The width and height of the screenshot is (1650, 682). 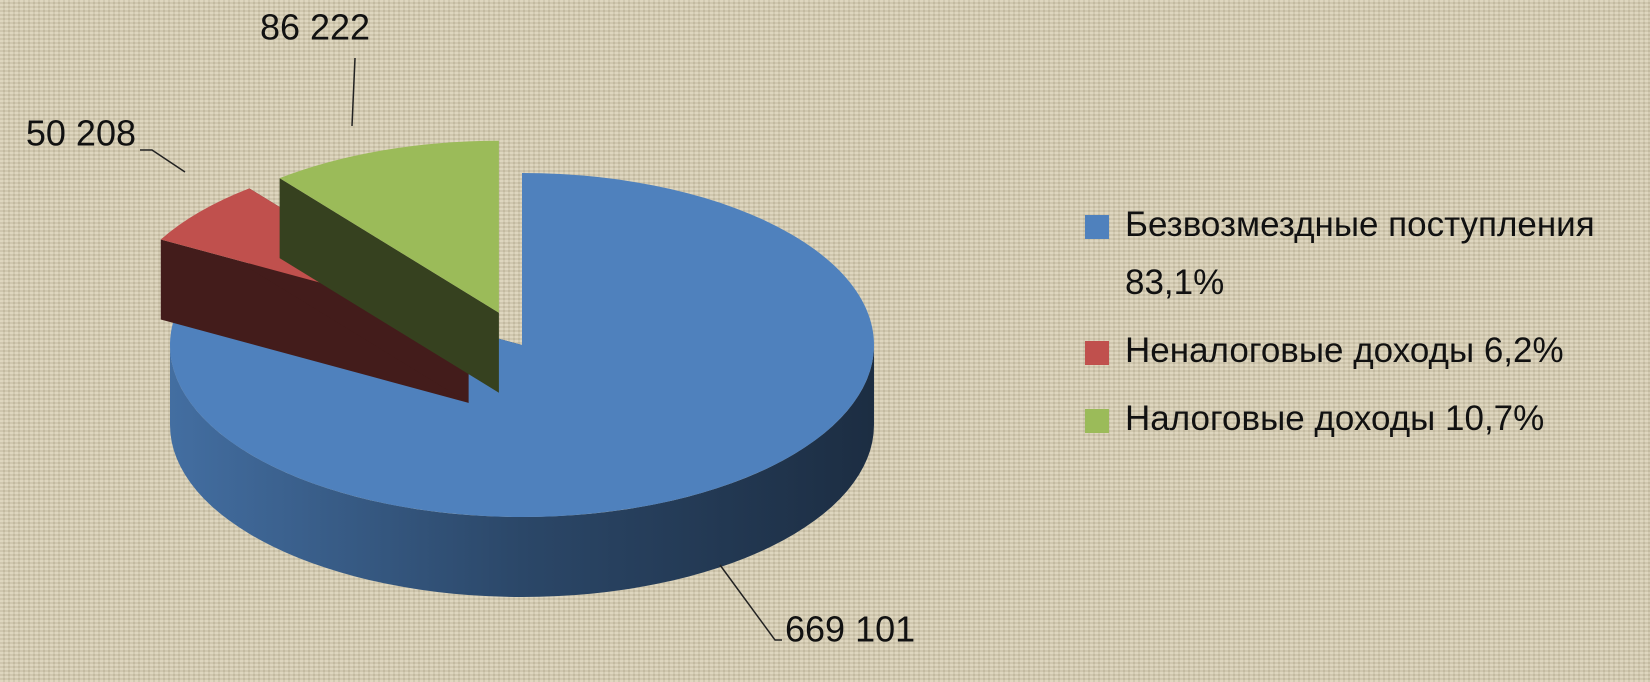 I want to click on slice, so click(x=389, y=266).